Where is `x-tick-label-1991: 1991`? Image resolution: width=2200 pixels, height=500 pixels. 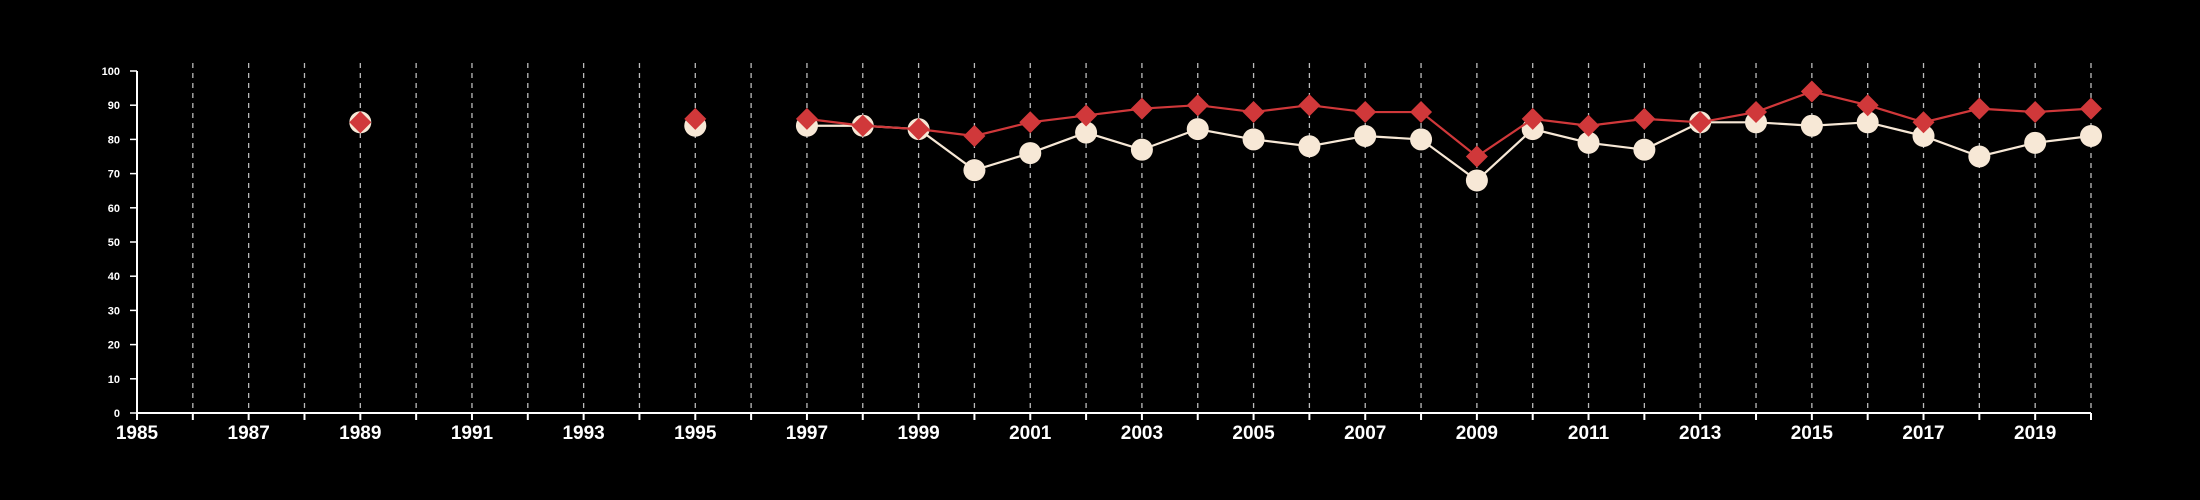
x-tick-label-1991: 1991 is located at coordinates (472, 433).